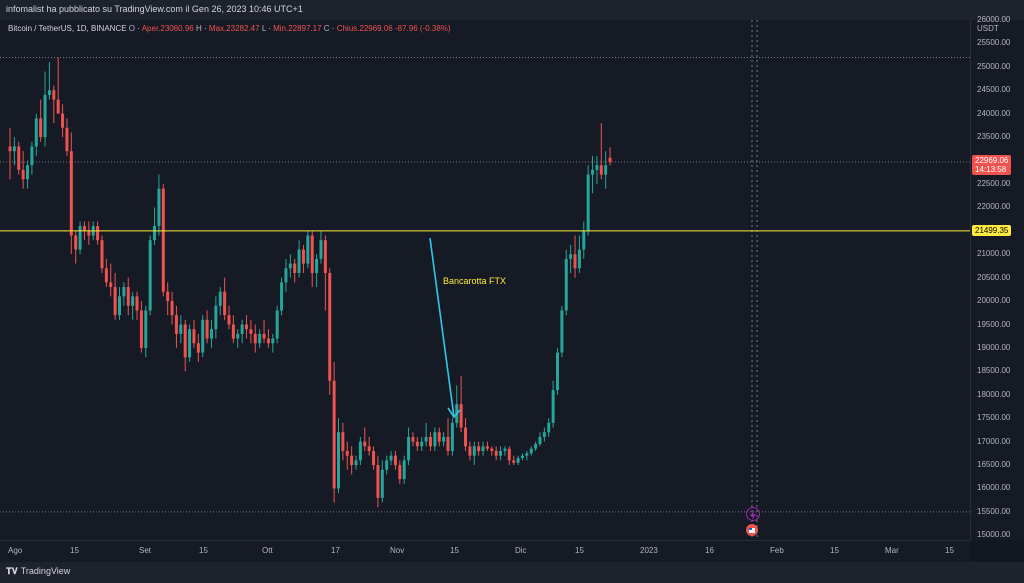 The width and height of the screenshot is (1024, 583). I want to click on price-tick: 20500.00, so click(994, 277).